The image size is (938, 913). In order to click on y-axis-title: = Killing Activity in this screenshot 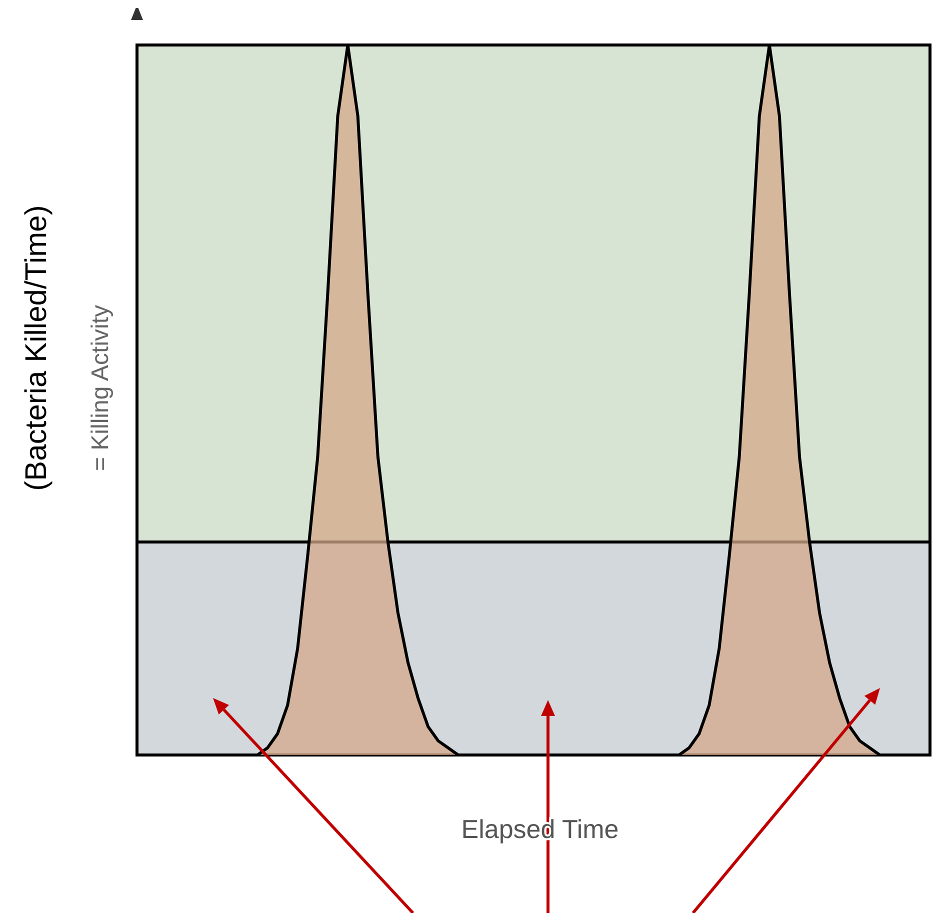, I will do `click(100, 388)`.